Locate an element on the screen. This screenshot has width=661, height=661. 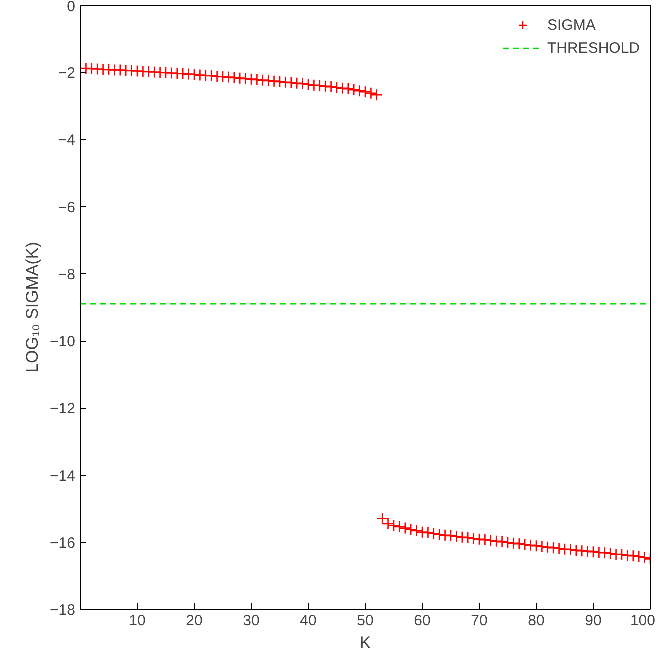
y-tick-label: −4 is located at coordinates (67, 141).